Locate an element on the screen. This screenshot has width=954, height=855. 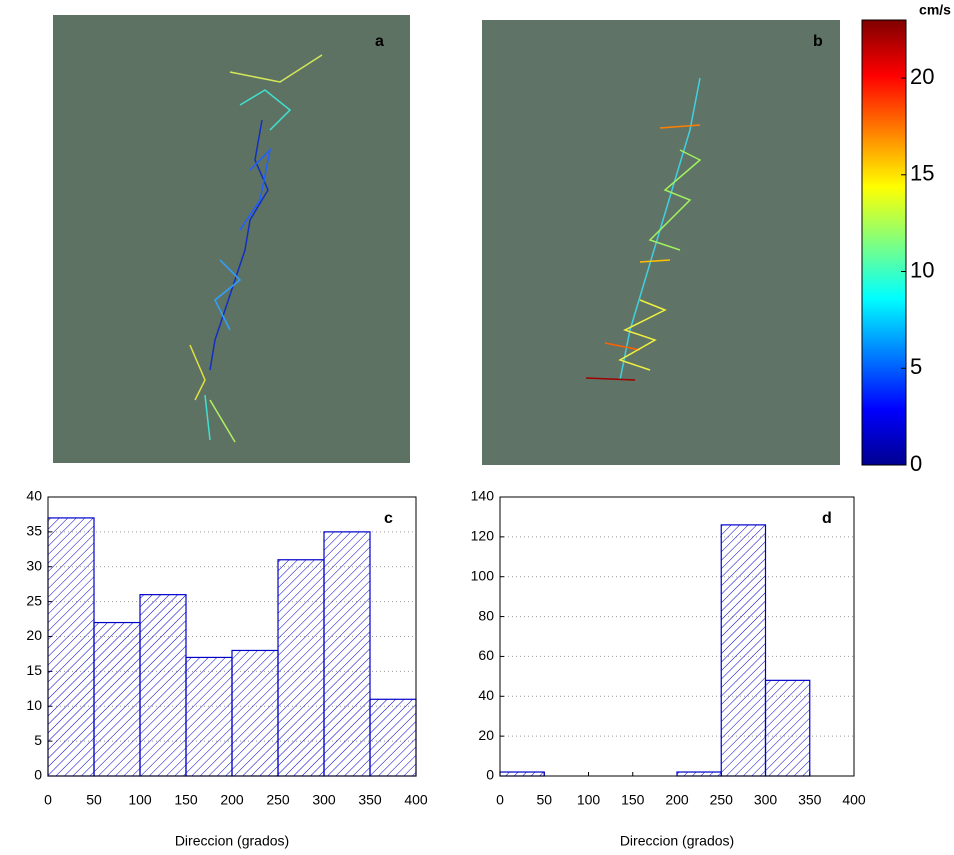
colorbar is located at coordinates (884, 242).